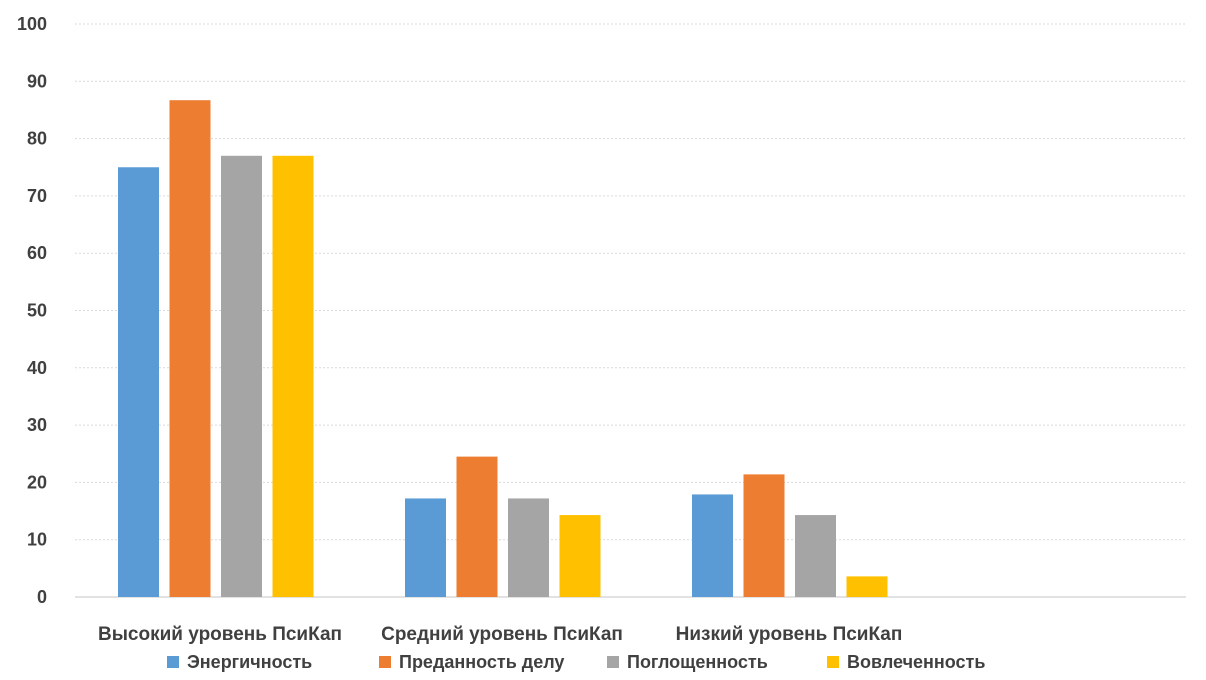  What do you see at coordinates (42, 597) in the screenshot?
I see `y-tick-label: 0` at bounding box center [42, 597].